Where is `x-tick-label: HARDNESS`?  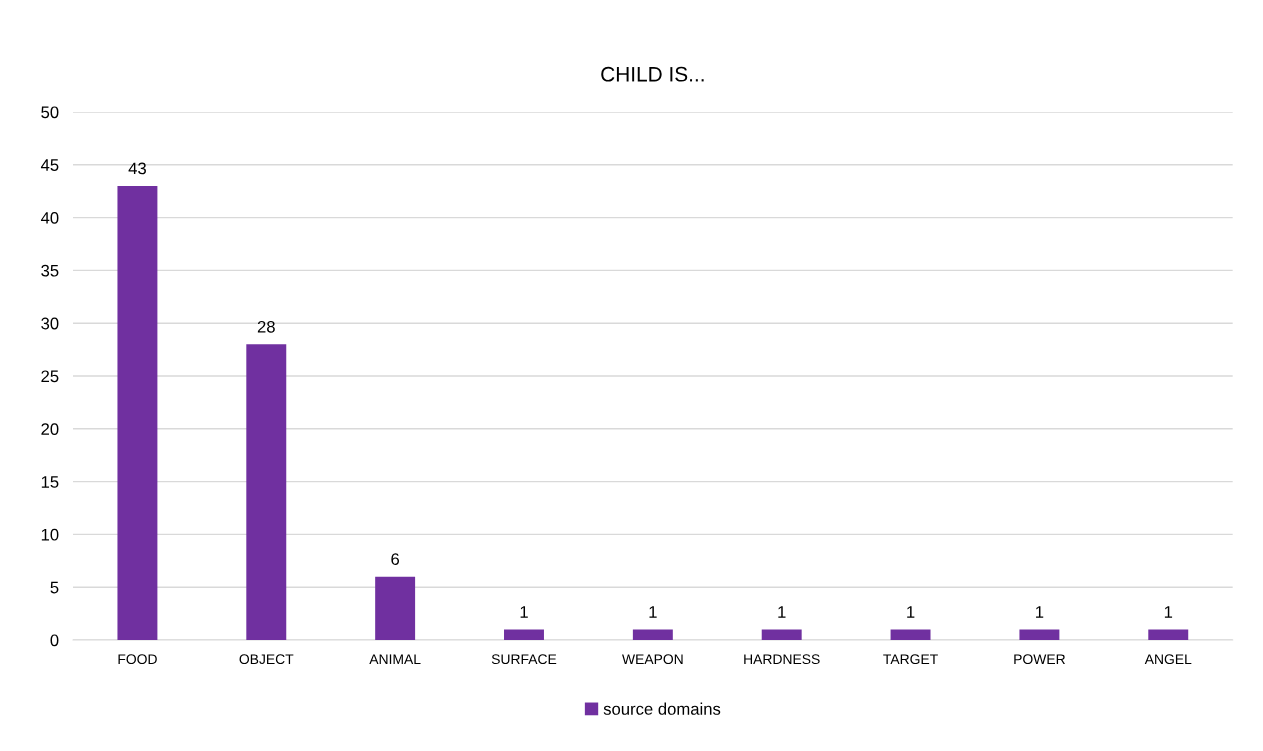 x-tick-label: HARDNESS is located at coordinates (782, 659).